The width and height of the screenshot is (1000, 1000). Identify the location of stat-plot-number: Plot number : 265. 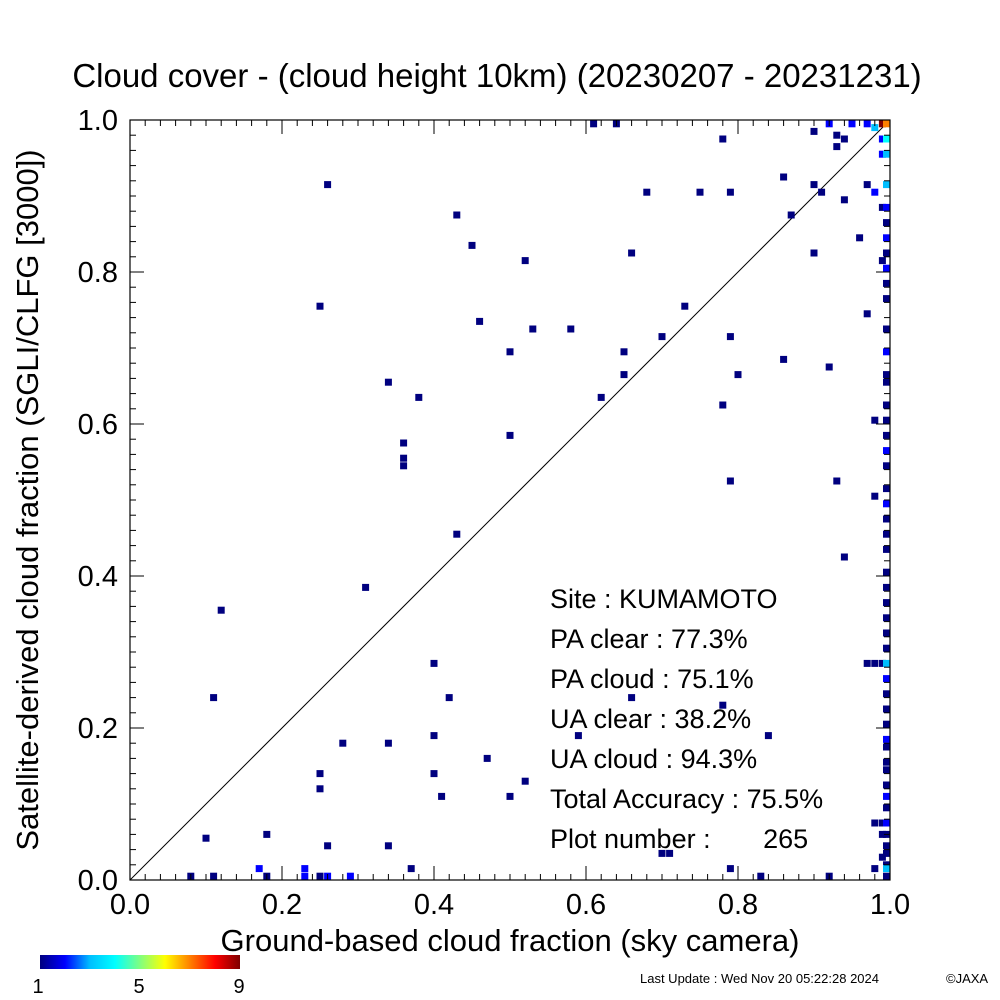
(679, 839).